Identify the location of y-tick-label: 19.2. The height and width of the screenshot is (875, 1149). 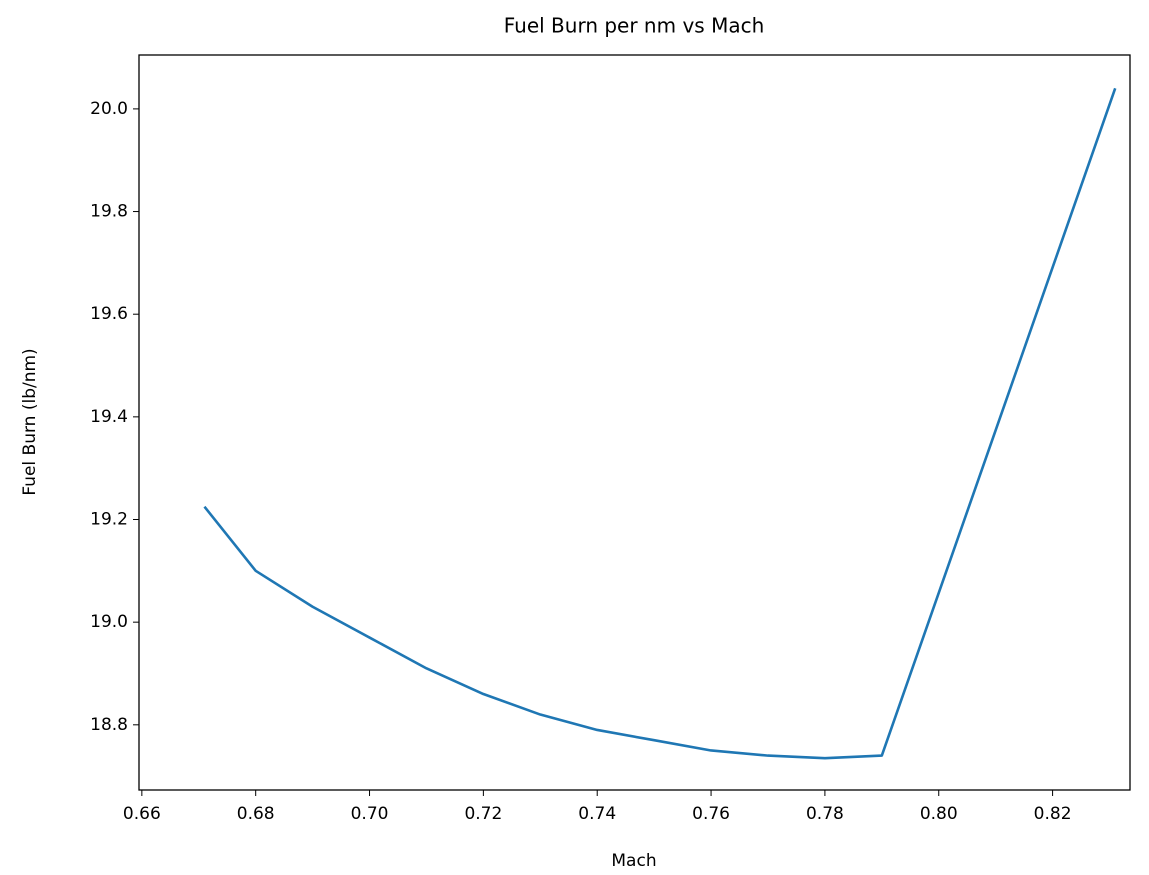
(109, 520).